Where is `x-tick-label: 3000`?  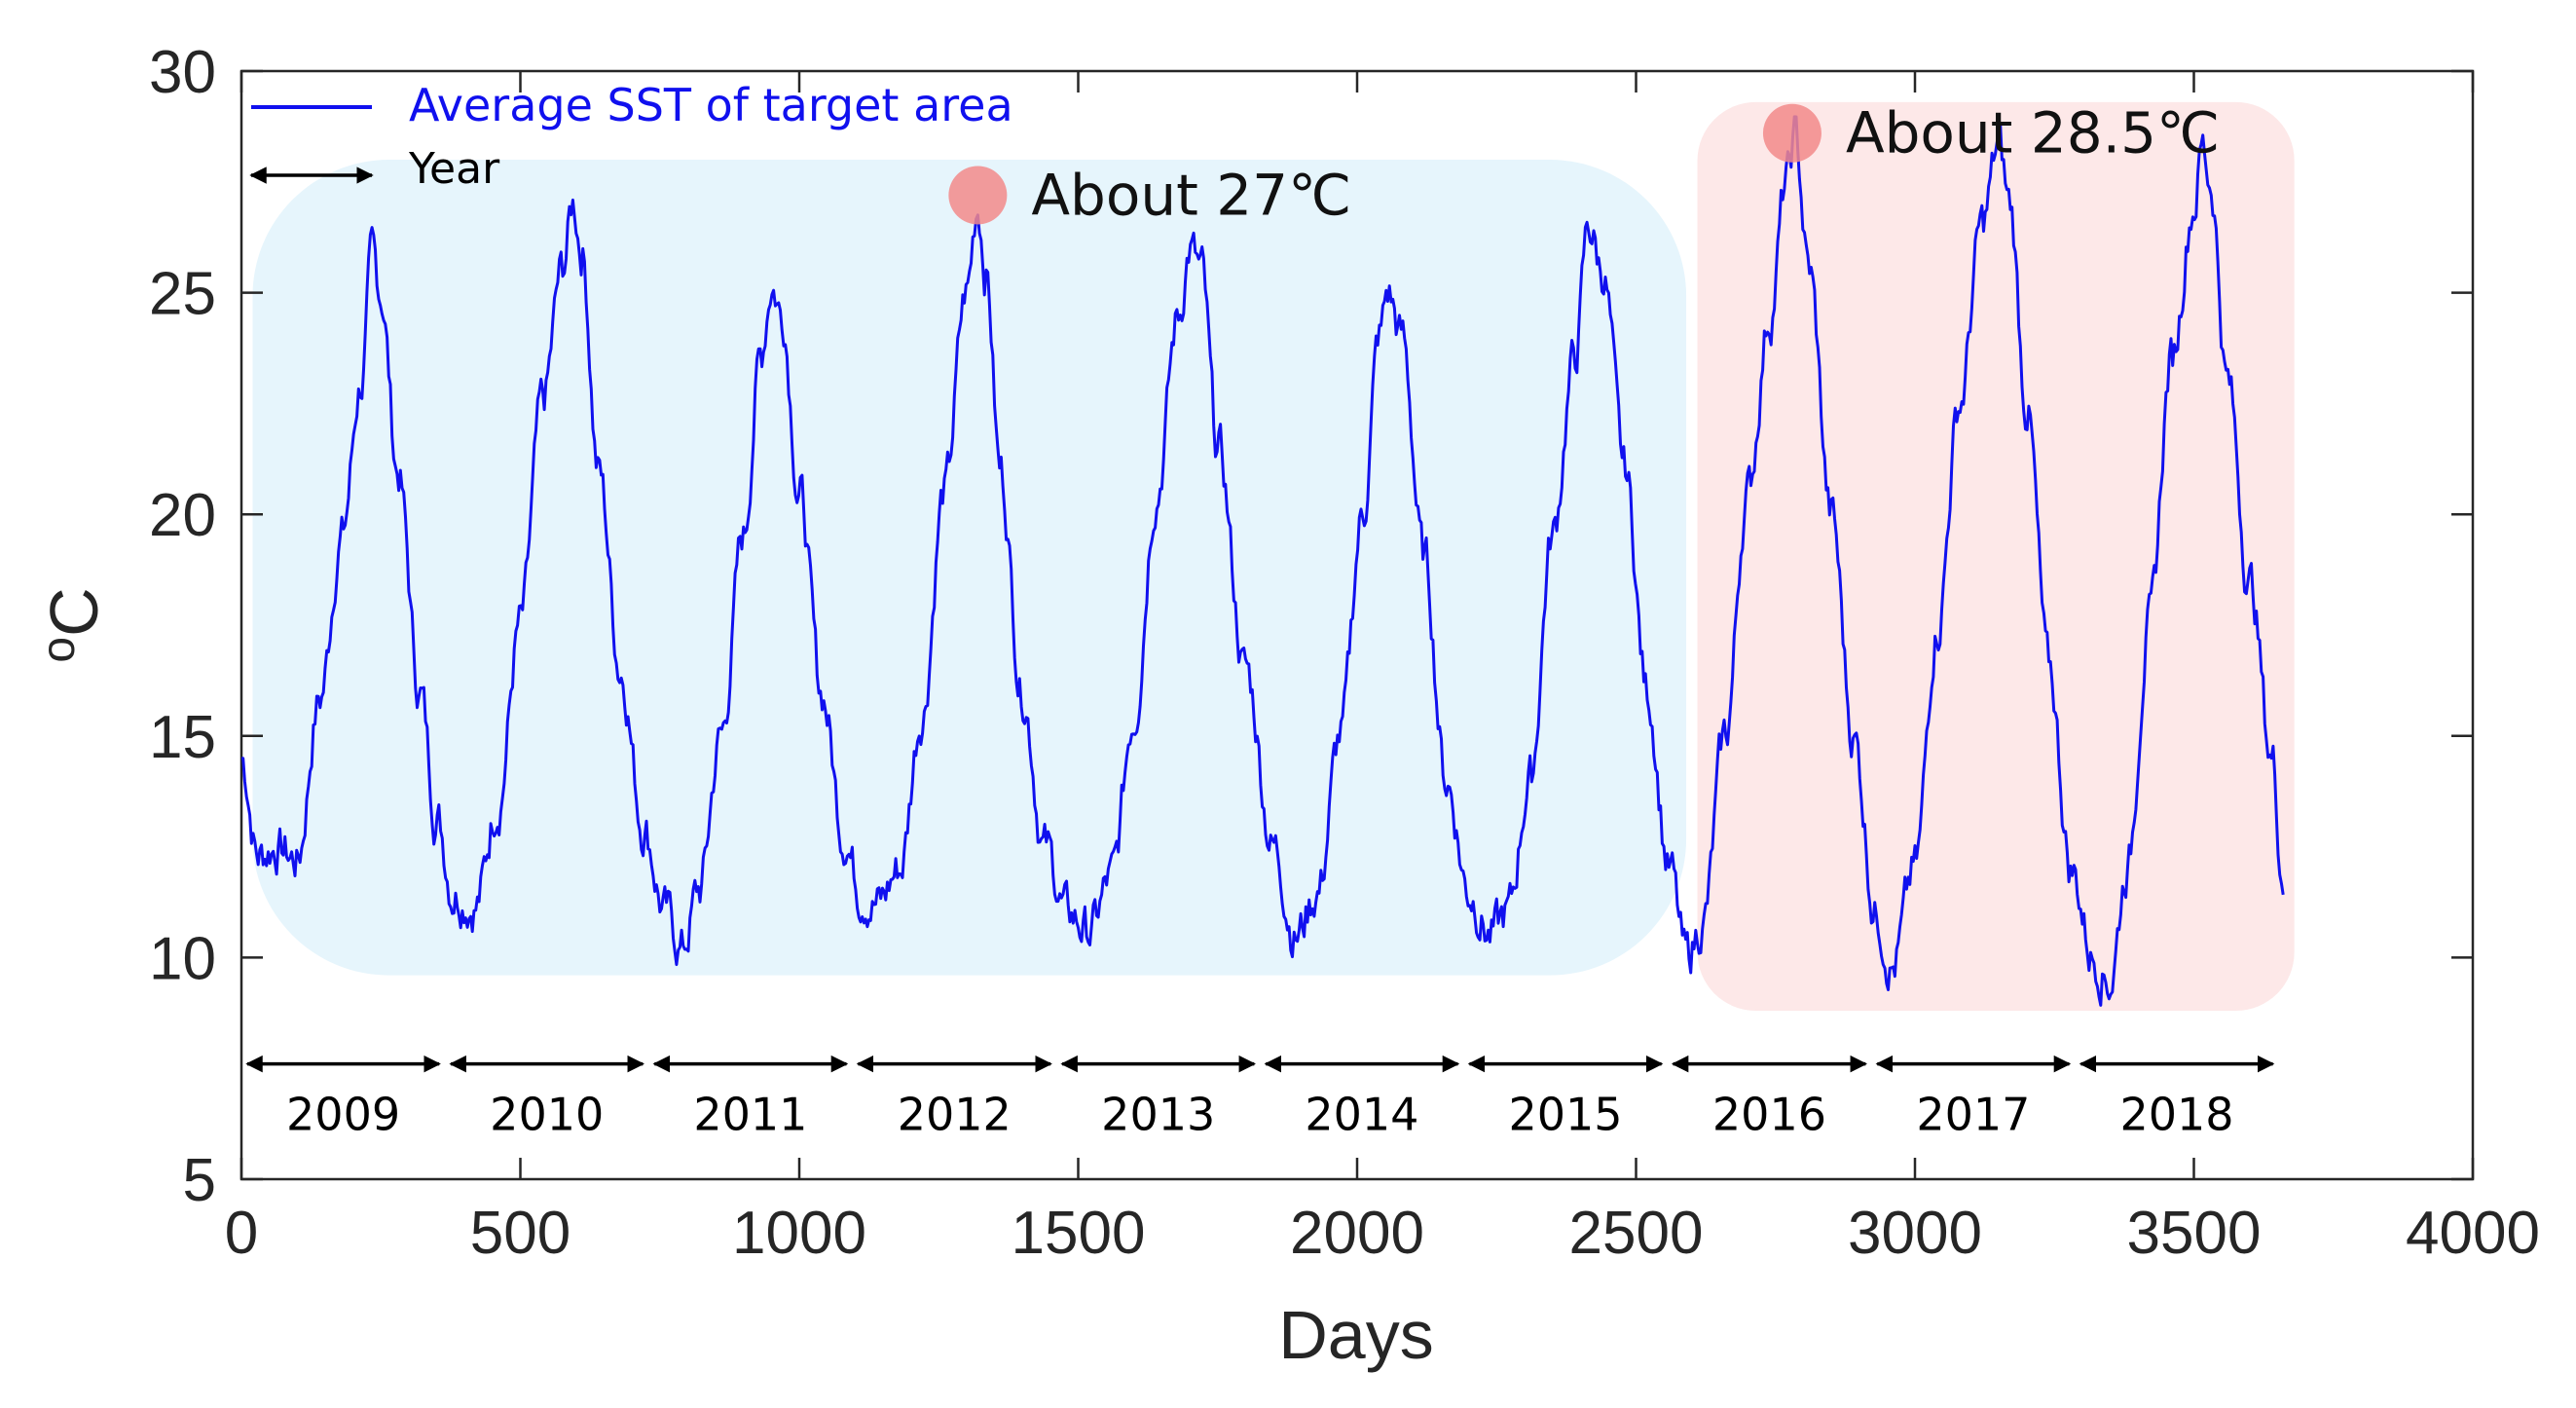 x-tick-label: 3000 is located at coordinates (1915, 1233).